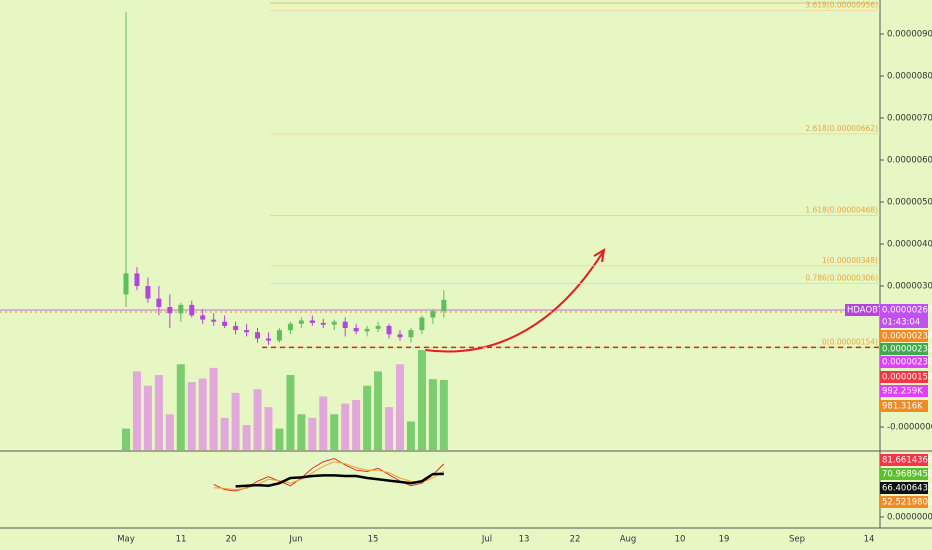  I want to click on price-tag-label: 992.259K, so click(902, 392).